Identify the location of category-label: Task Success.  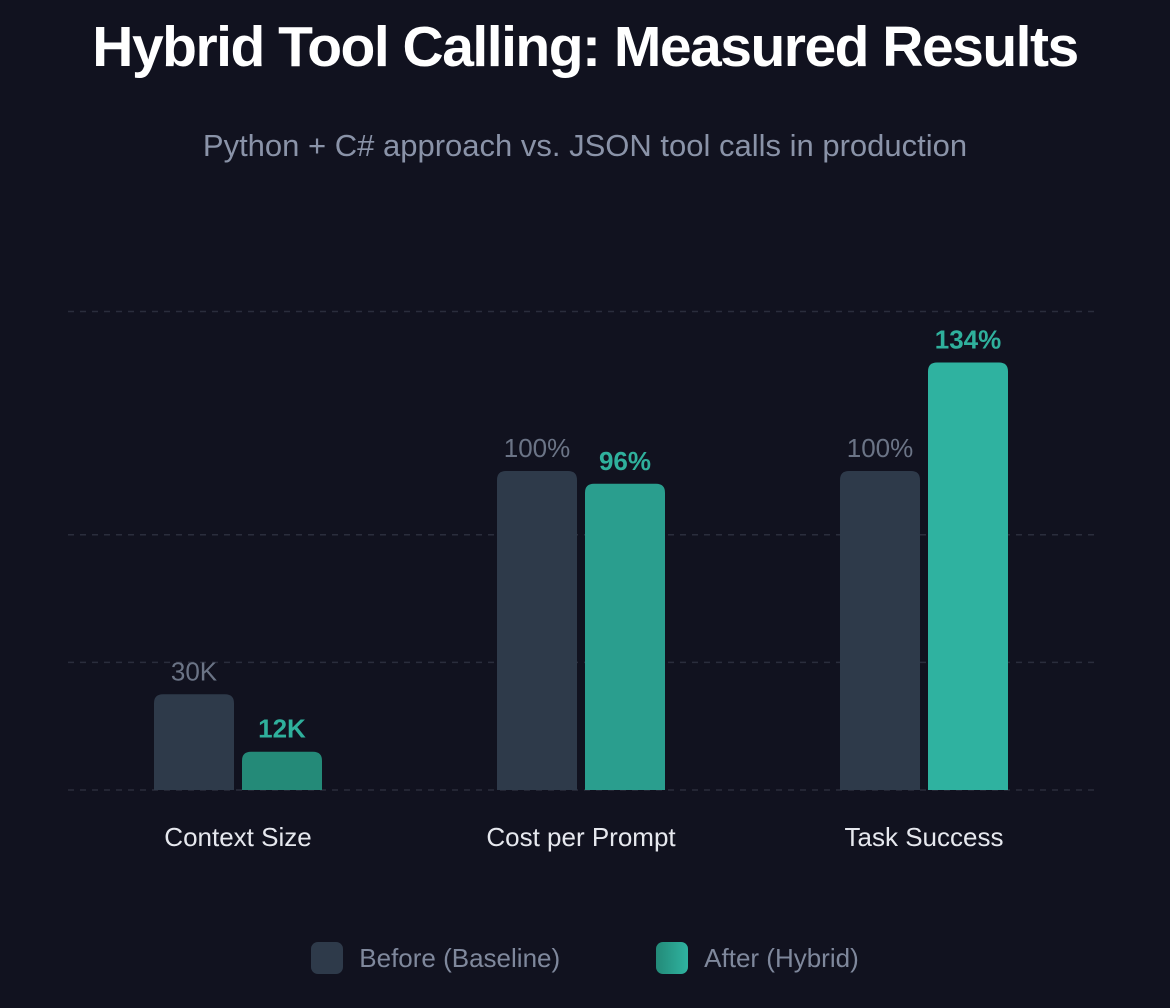
(924, 837).